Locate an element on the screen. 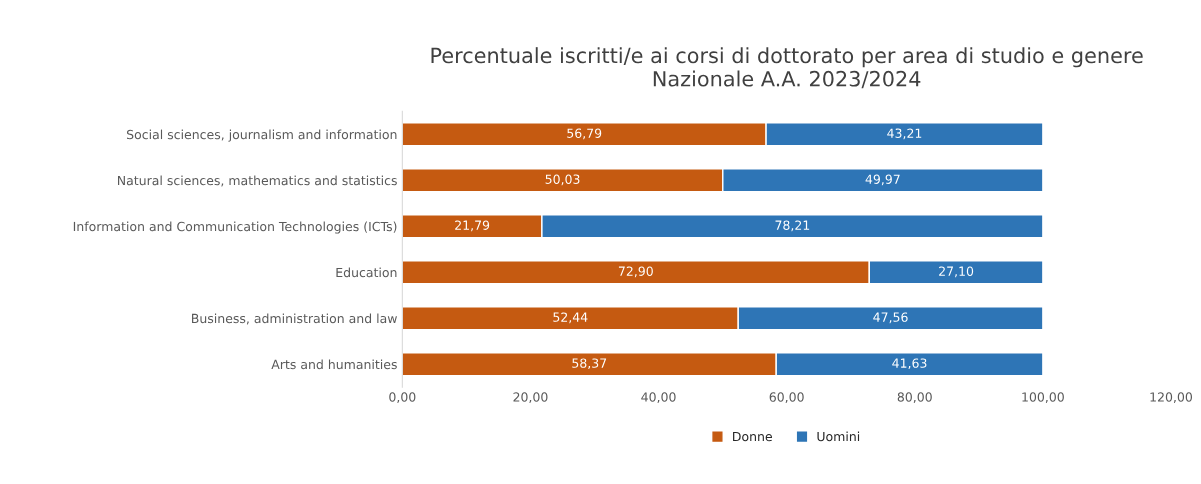 This screenshot has height=484, width=1201. data-label: 43,21 is located at coordinates (904, 134).